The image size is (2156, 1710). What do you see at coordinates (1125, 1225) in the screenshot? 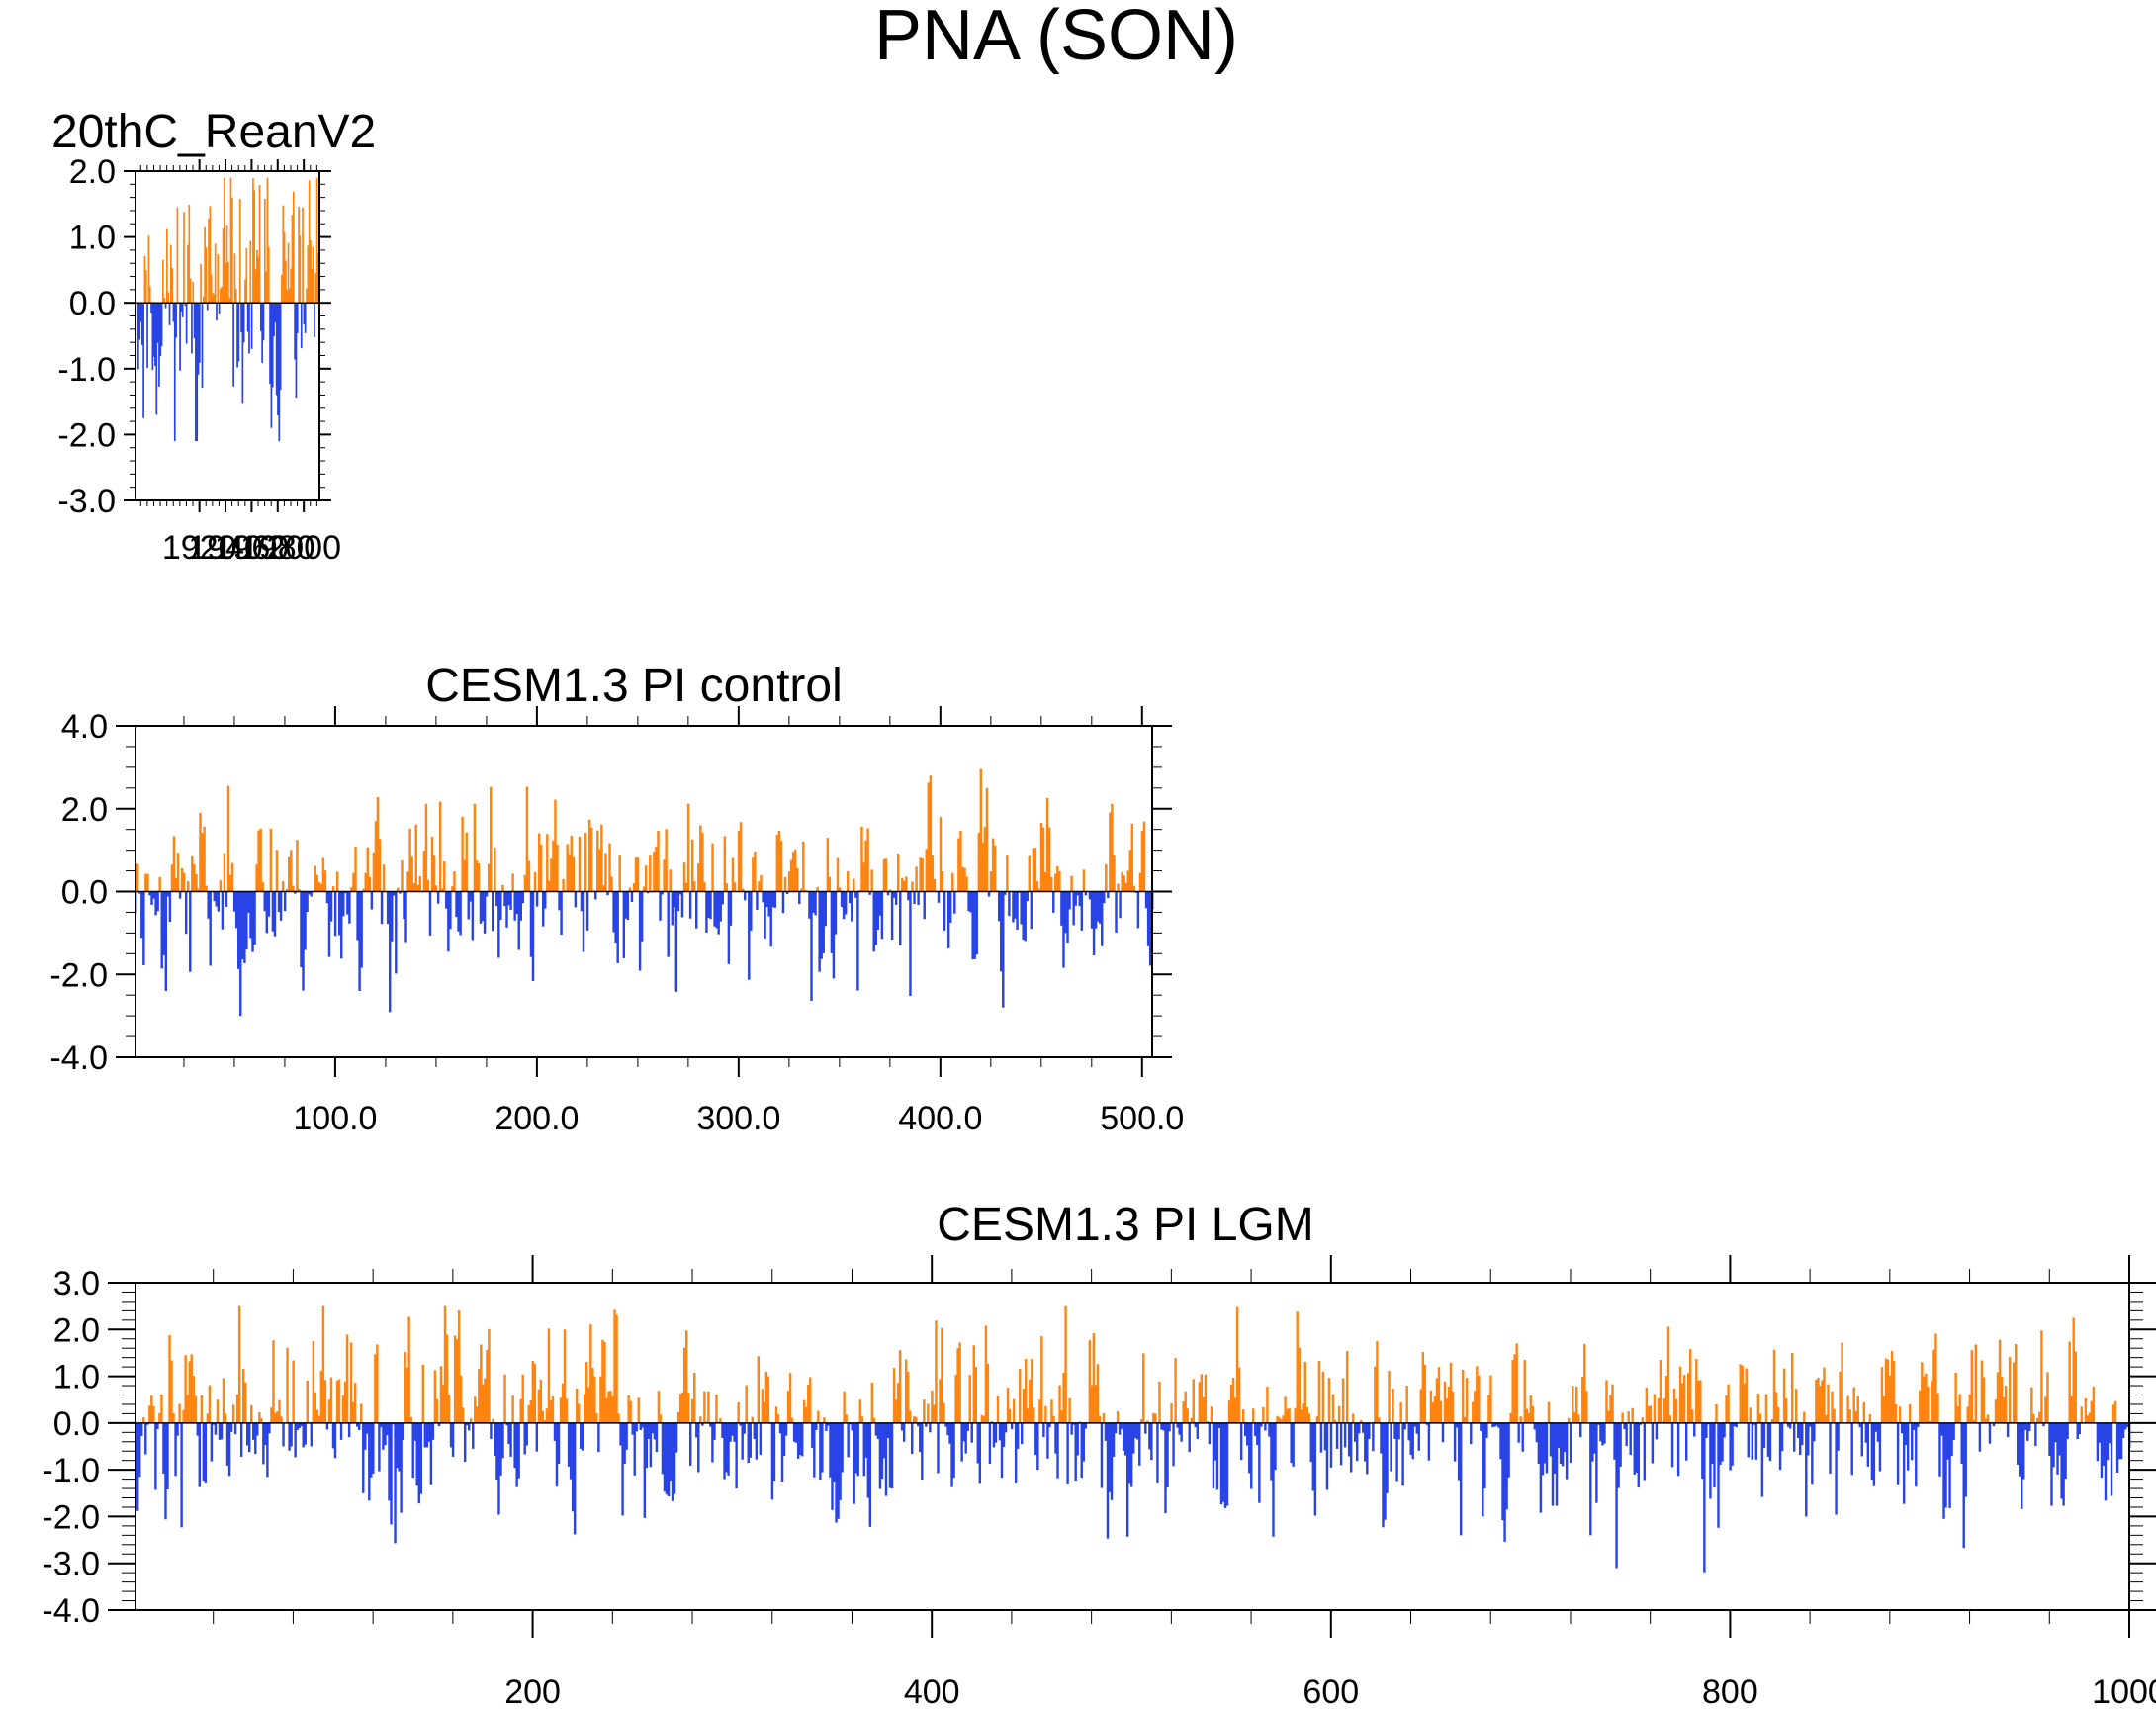
I see `panel-title: CESM1.3 PI LGM` at bounding box center [1125, 1225].